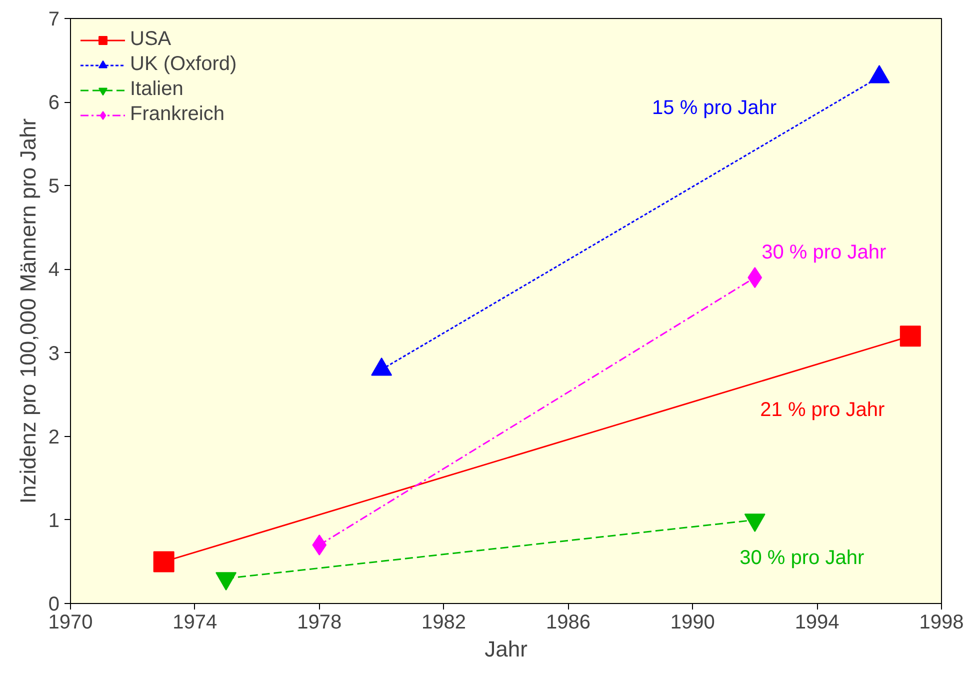 This screenshot has width=971, height=673. What do you see at coordinates (54, 19) in the screenshot?
I see `y-tick-label: 7` at bounding box center [54, 19].